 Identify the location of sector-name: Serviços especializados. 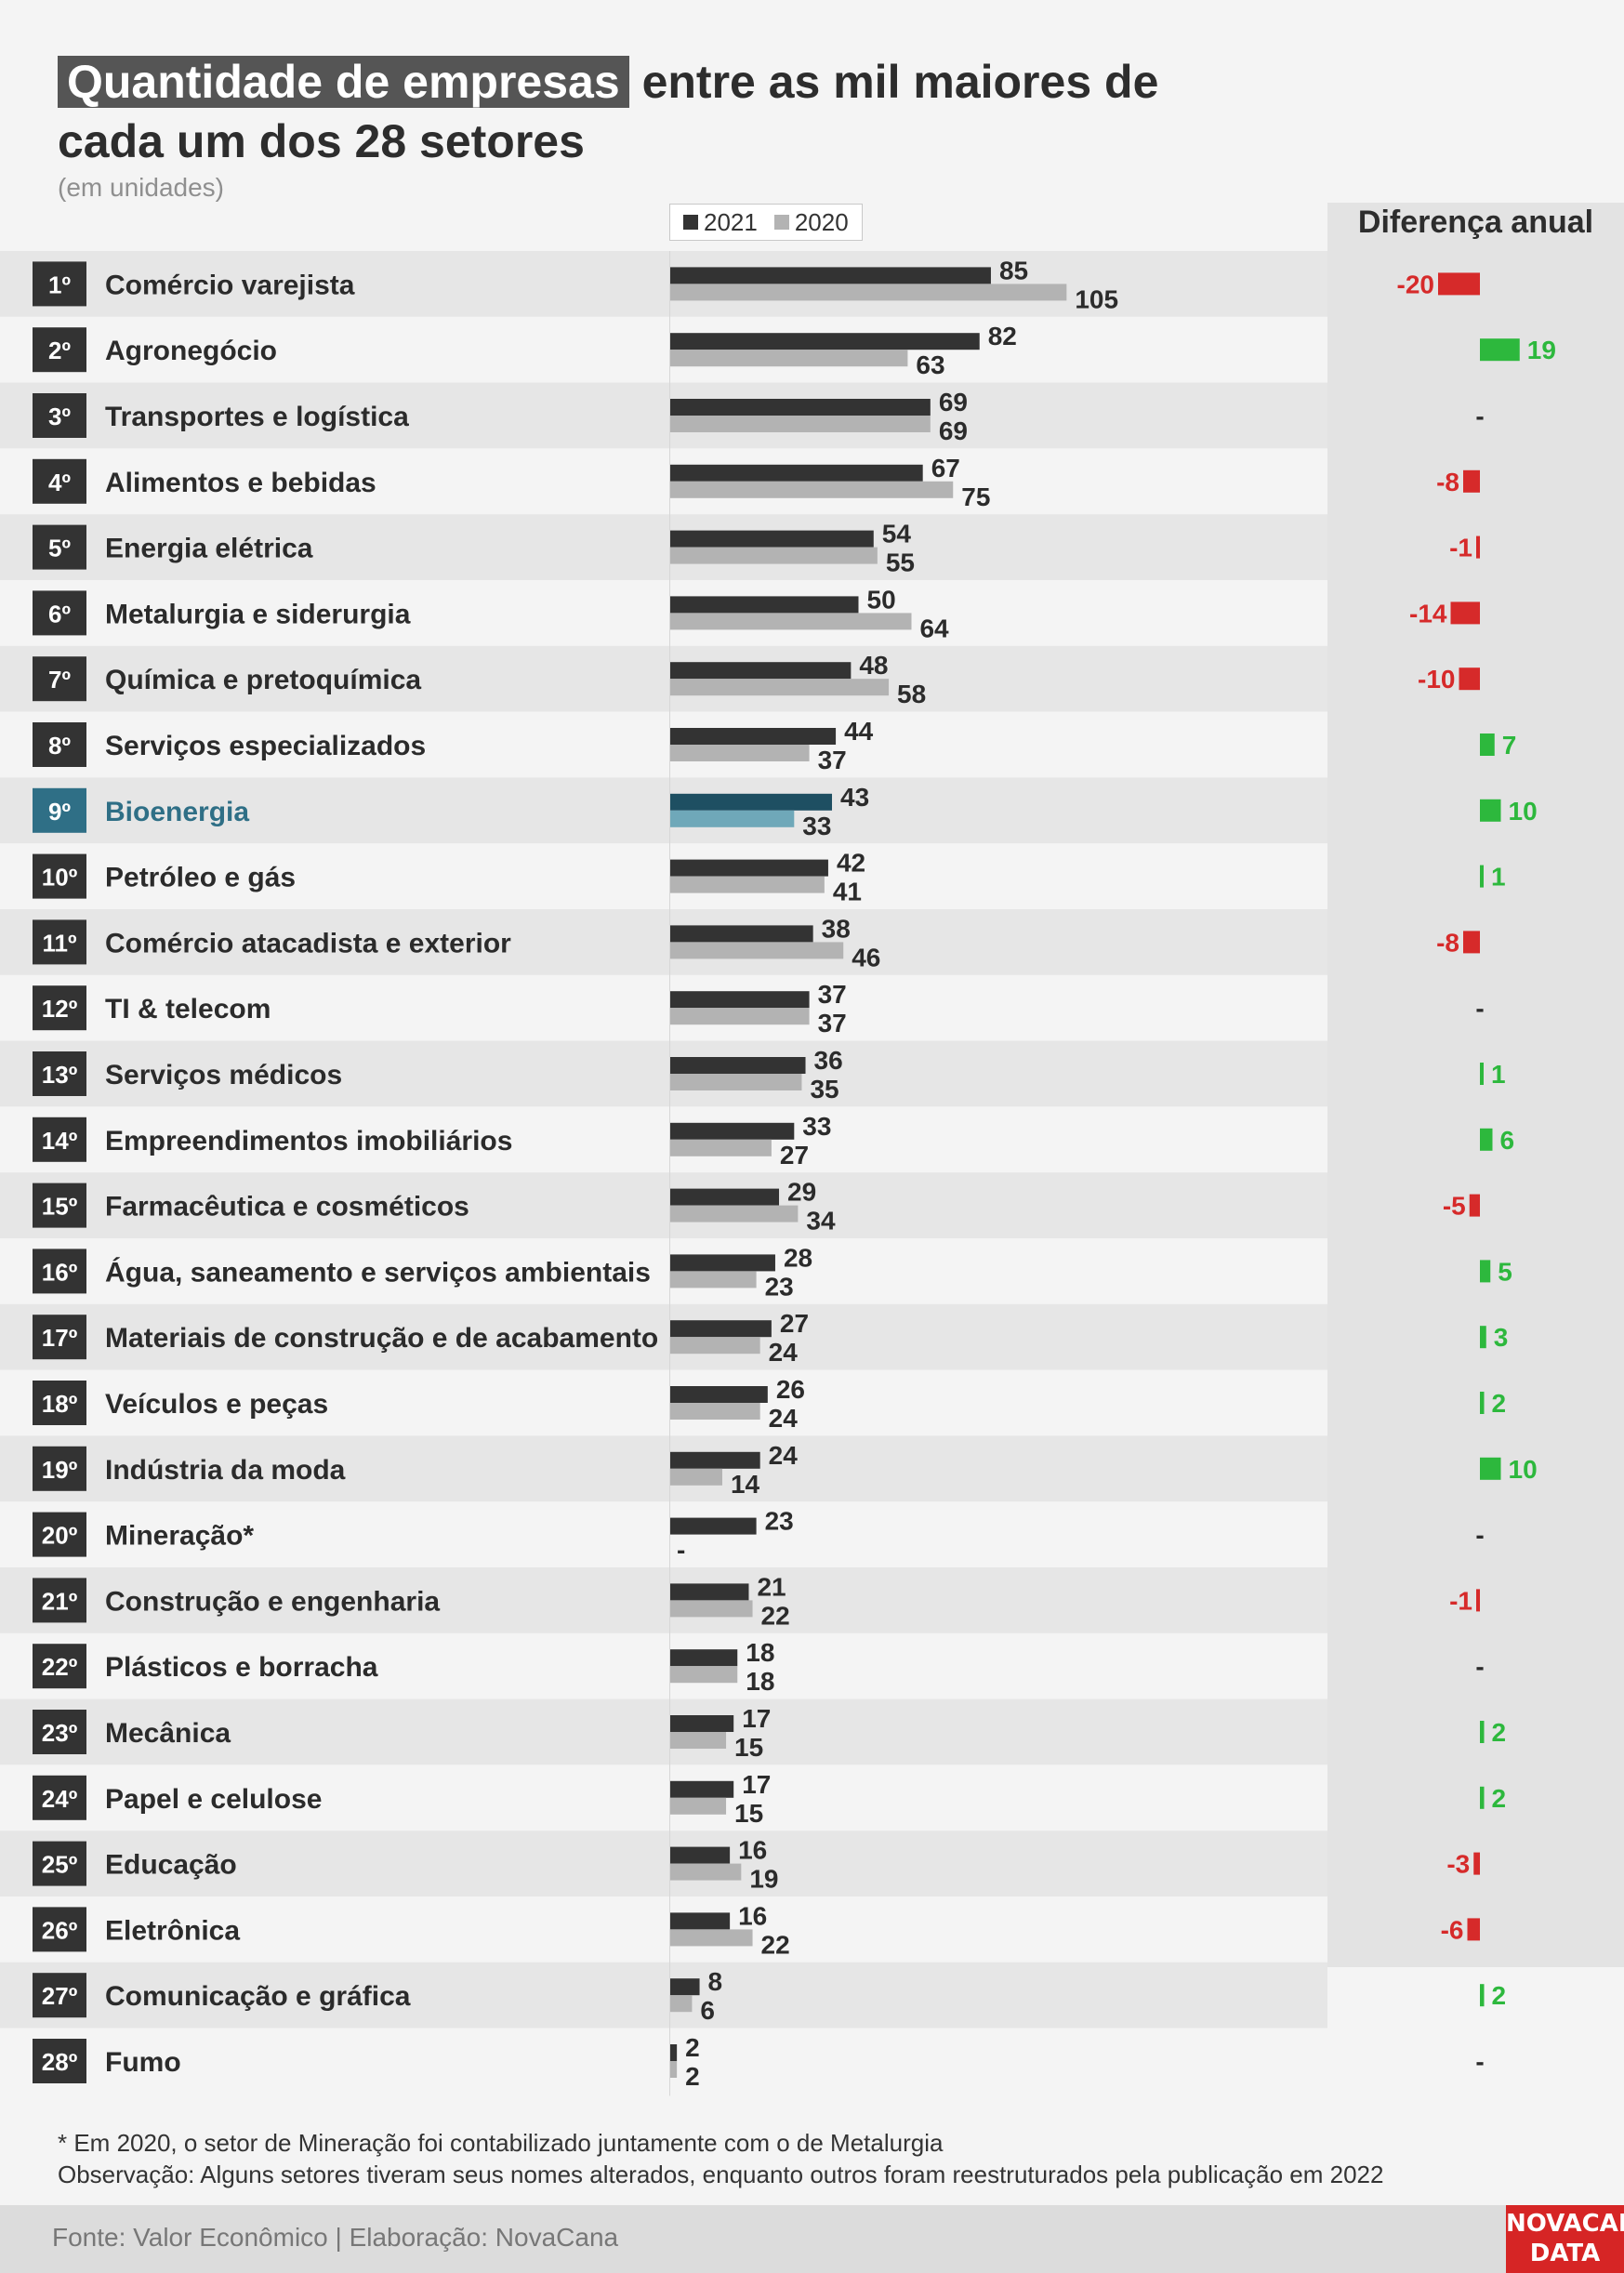
(265, 746).